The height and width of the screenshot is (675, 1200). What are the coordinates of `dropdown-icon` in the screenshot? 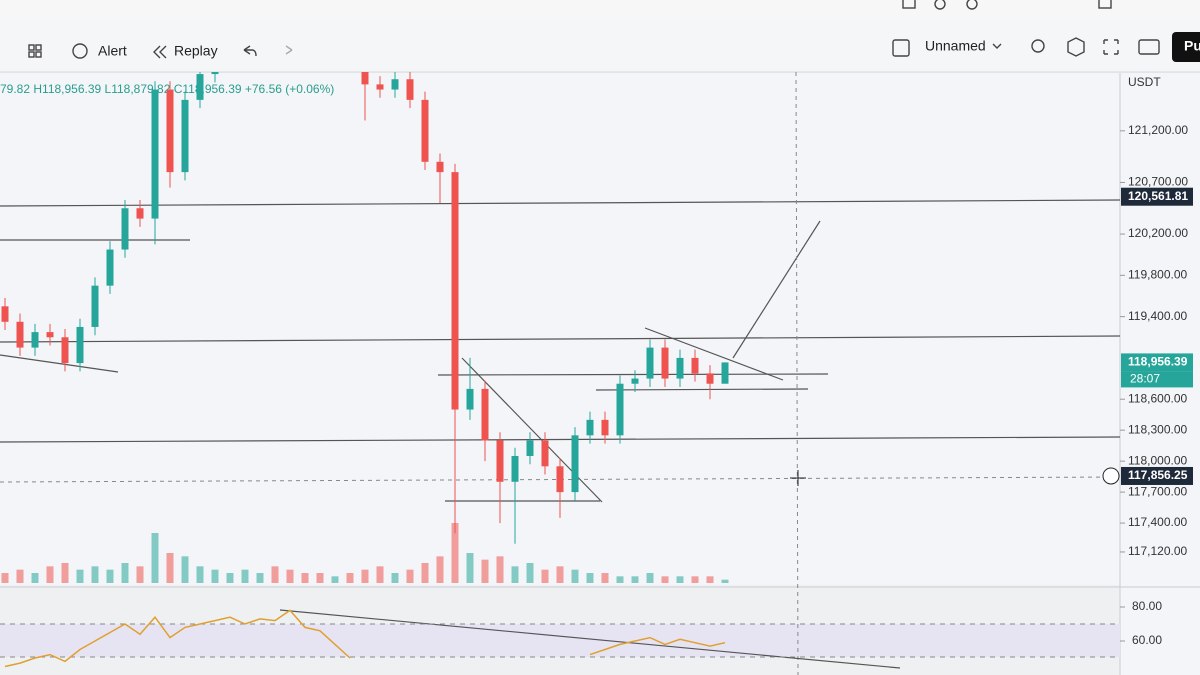 It's located at (997, 46).